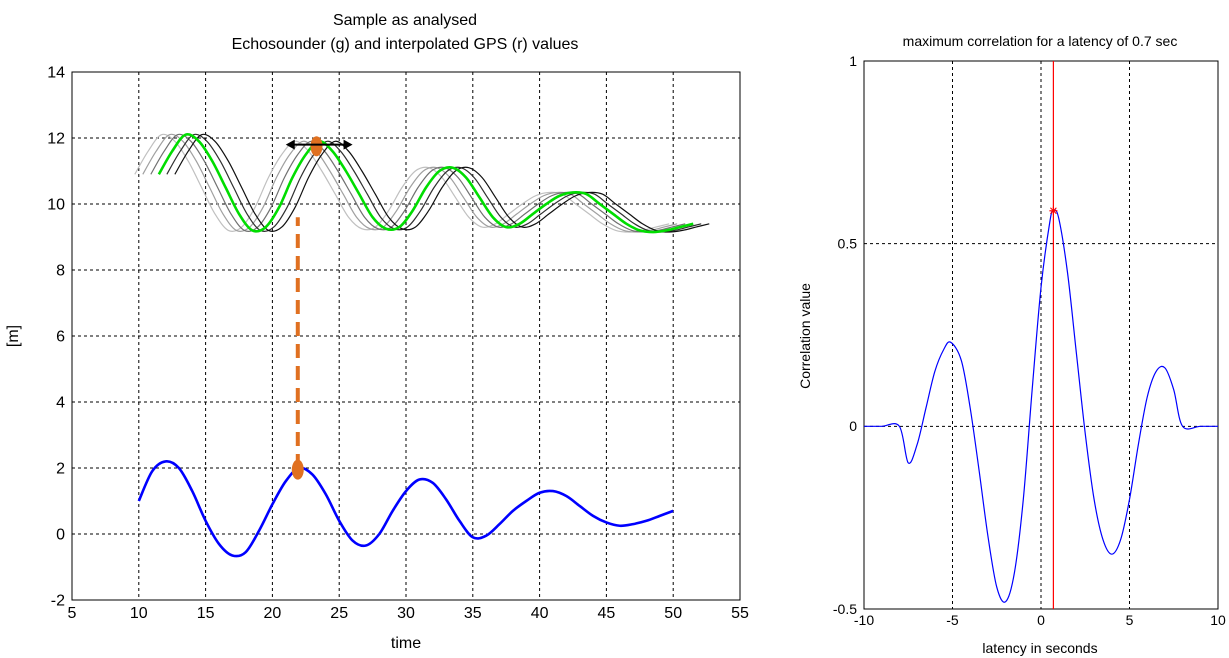 This screenshot has width=1229, height=658. I want to click on left-y-tick-label: 6, so click(60, 337).